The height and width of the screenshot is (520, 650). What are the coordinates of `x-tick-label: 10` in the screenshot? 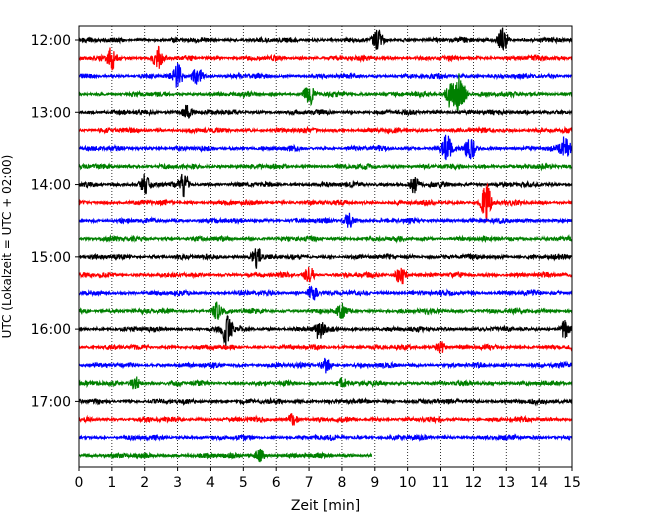 It's located at (408, 483).